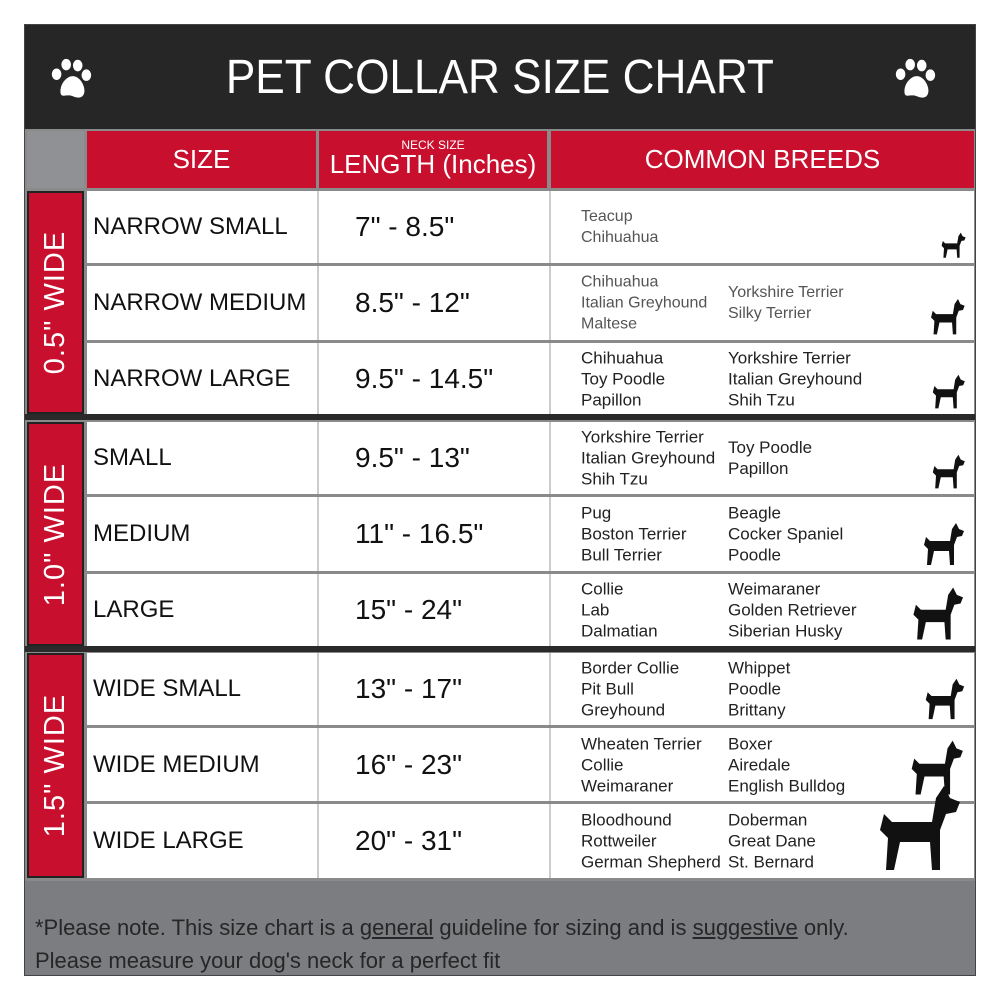  I want to click on breed: Lab, so click(595, 610).